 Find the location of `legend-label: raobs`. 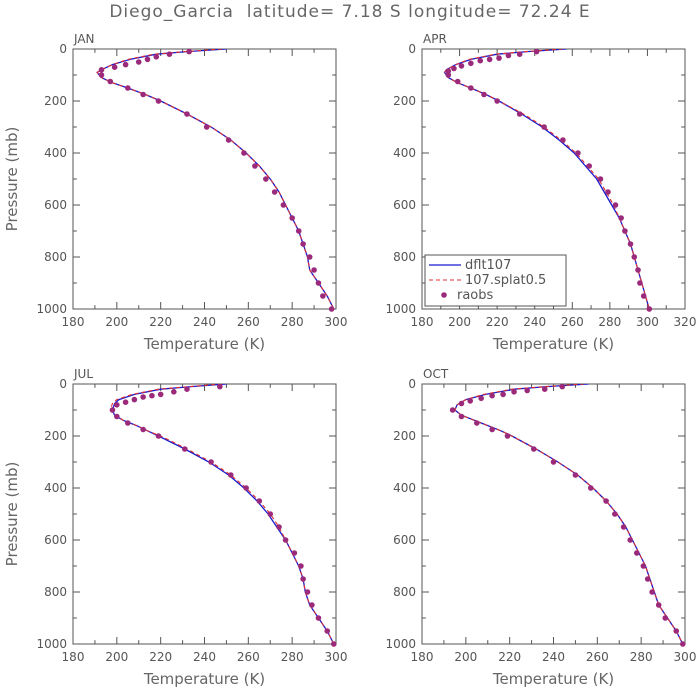

legend-label: raobs is located at coordinates (475, 295).